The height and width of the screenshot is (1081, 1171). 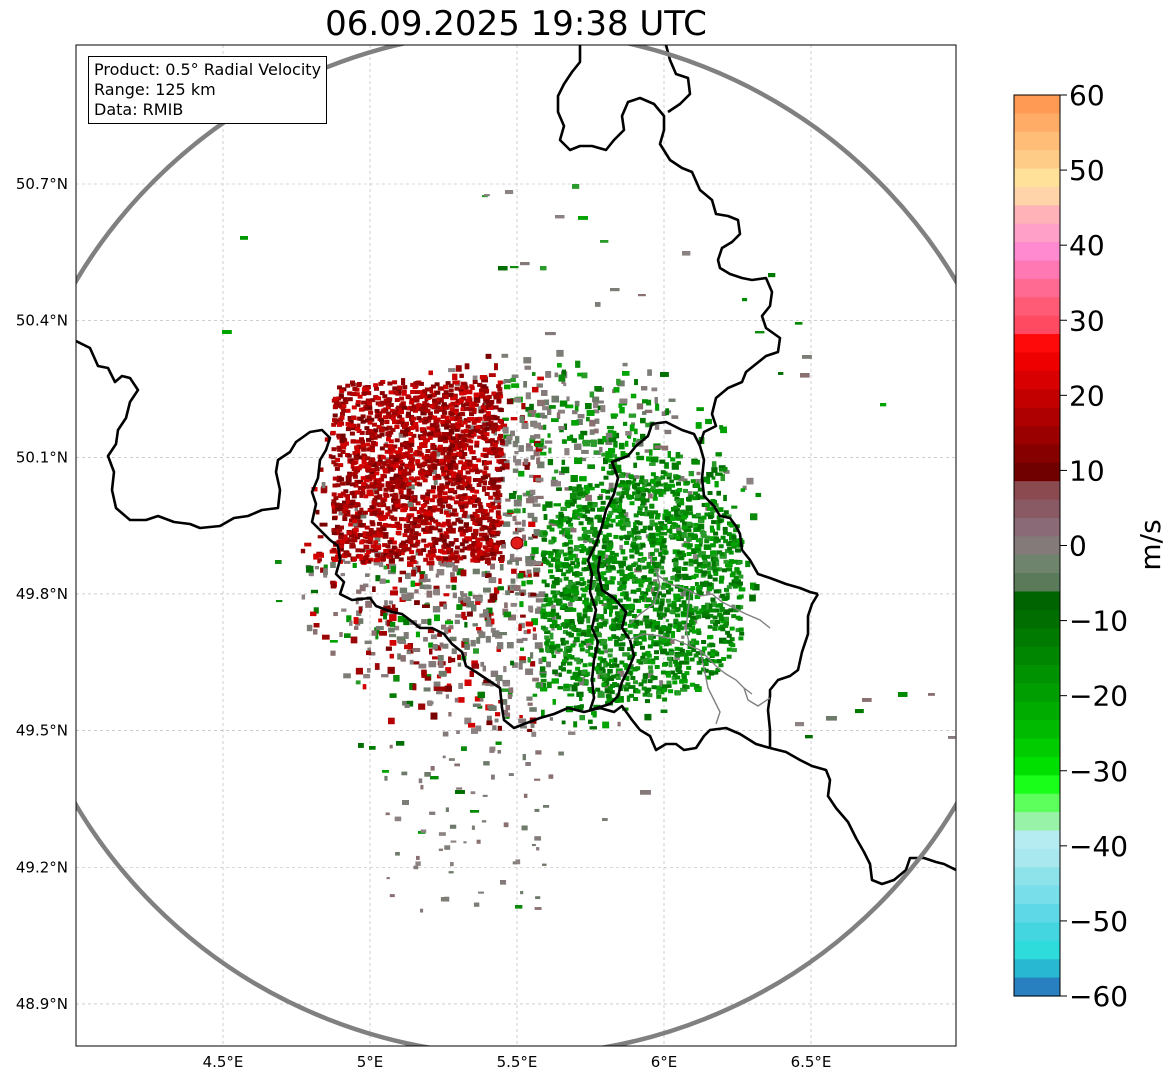 I want to click on product-text: Product: 0.5° Radial Velocity, so click(x=208, y=69).